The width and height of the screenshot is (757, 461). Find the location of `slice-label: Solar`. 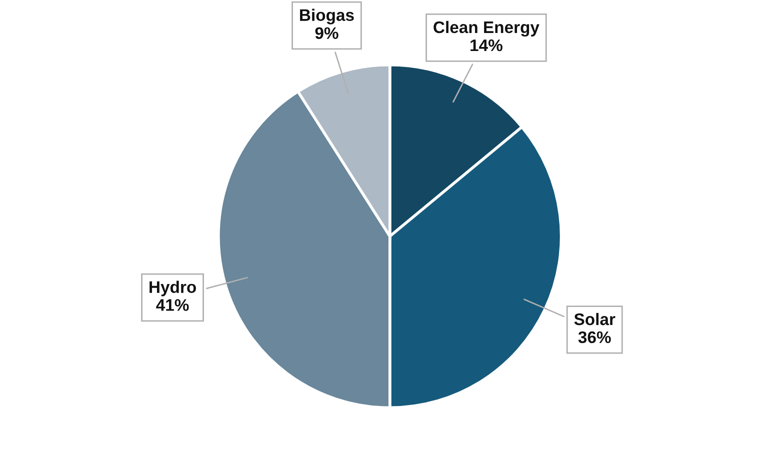

slice-label: Solar is located at coordinates (595, 319).